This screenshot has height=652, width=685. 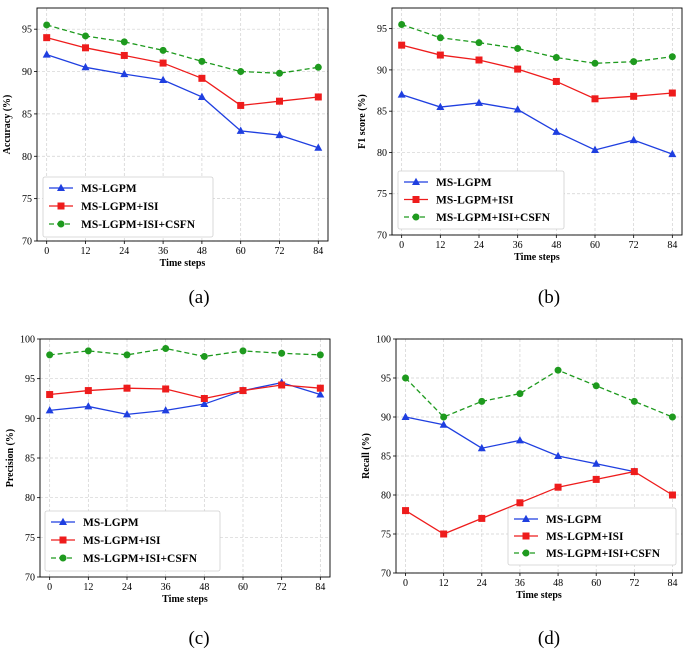 What do you see at coordinates (128, 207) in the screenshot?
I see `accuracy-legend-box` at bounding box center [128, 207].